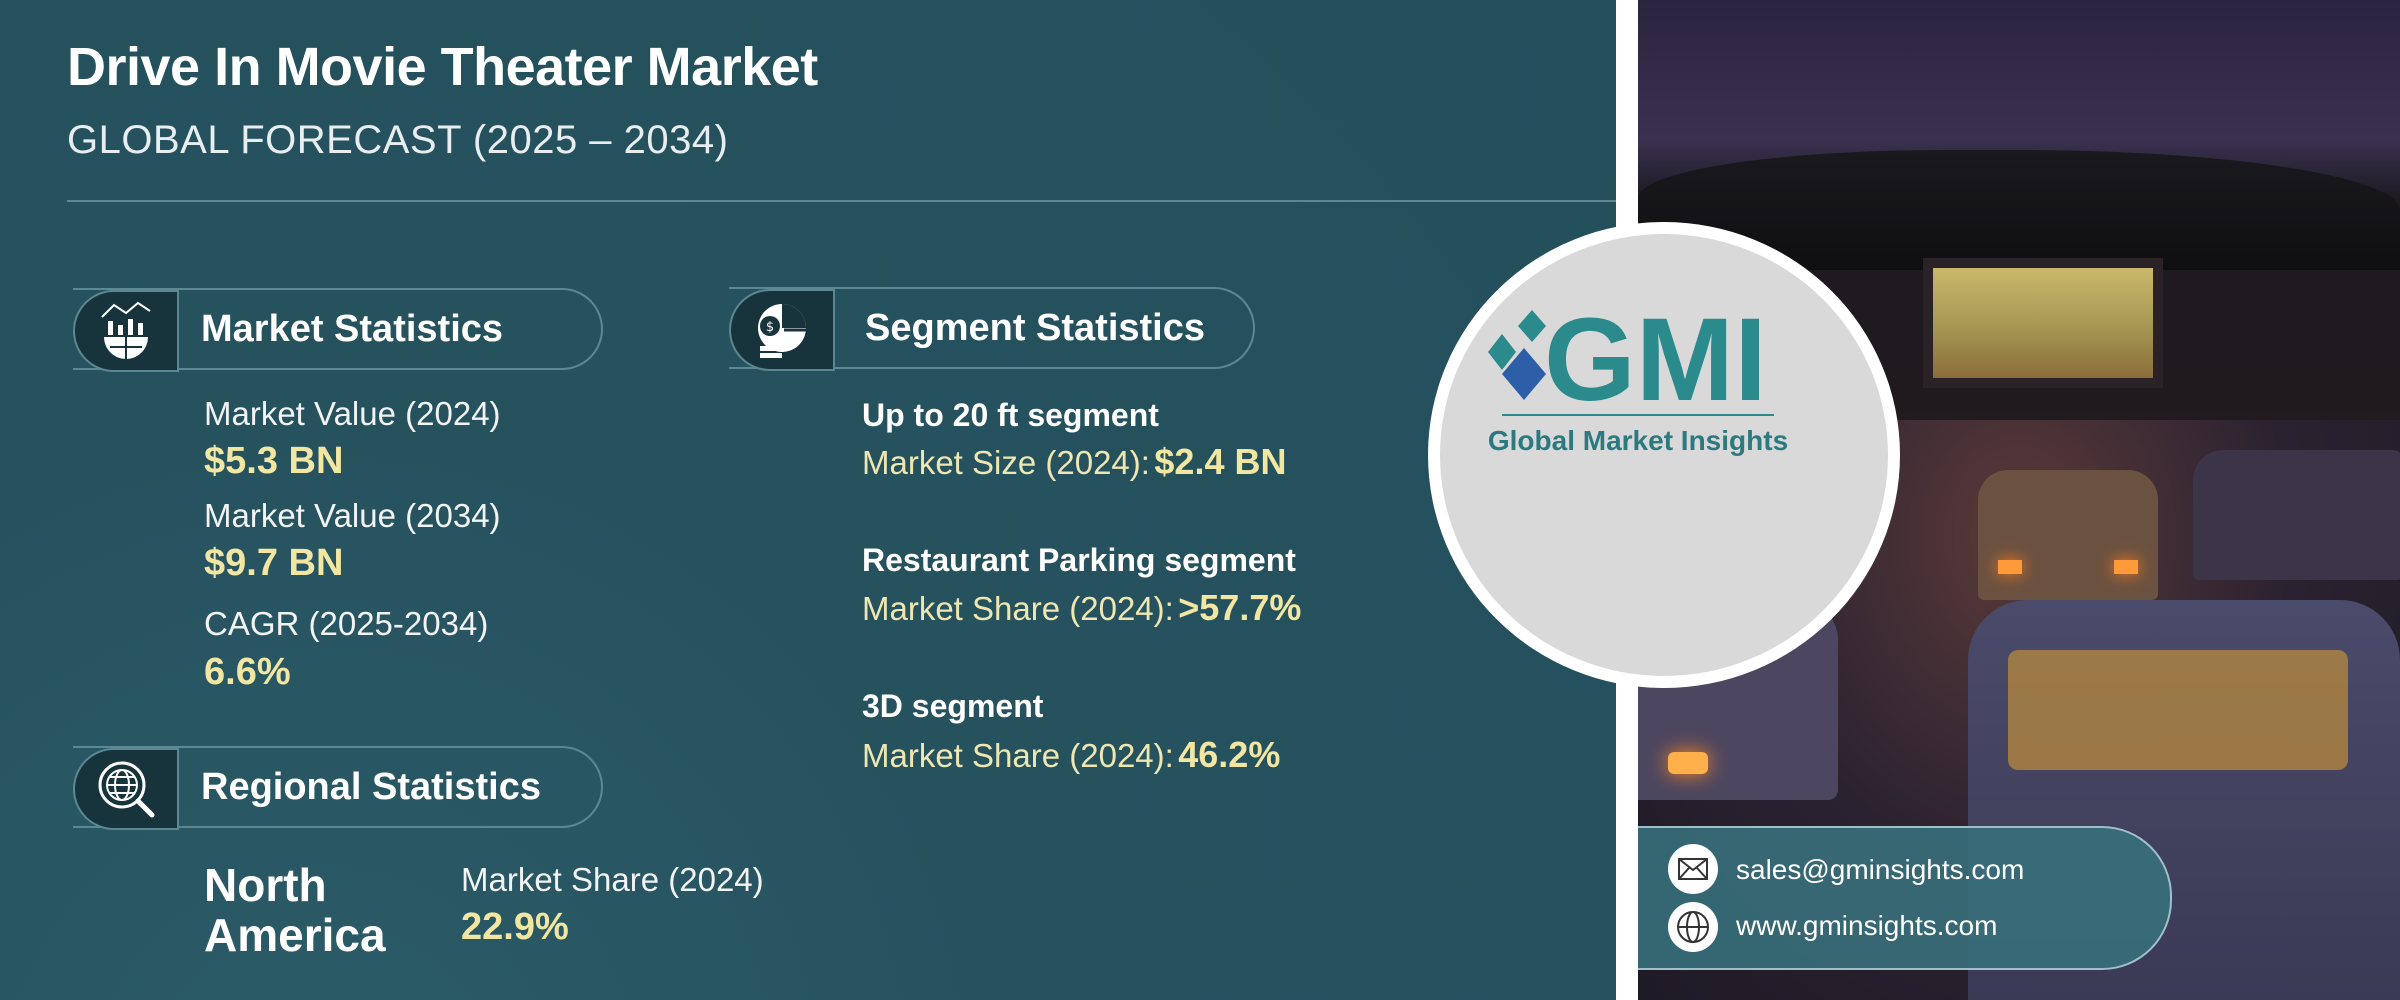  I want to click on segment-1-label: Market Size (2024):, so click(1006, 462).